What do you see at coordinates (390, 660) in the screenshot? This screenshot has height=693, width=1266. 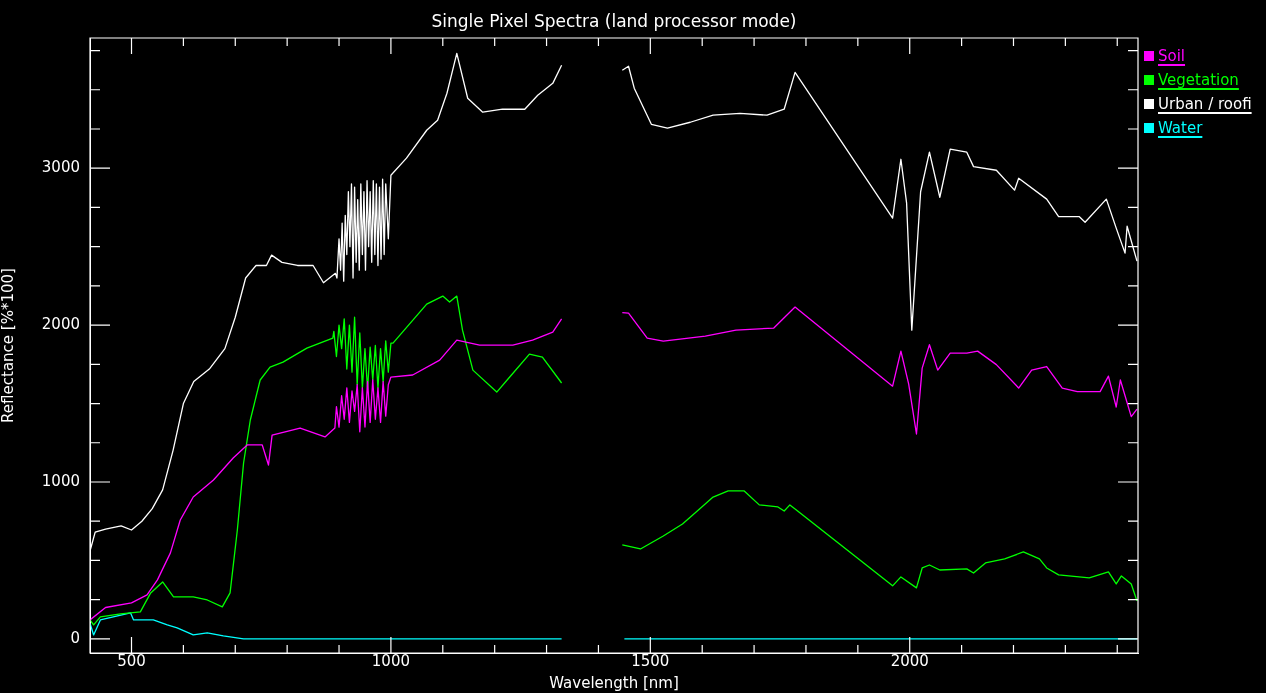 I see `x-tick-label: 1000` at bounding box center [390, 660].